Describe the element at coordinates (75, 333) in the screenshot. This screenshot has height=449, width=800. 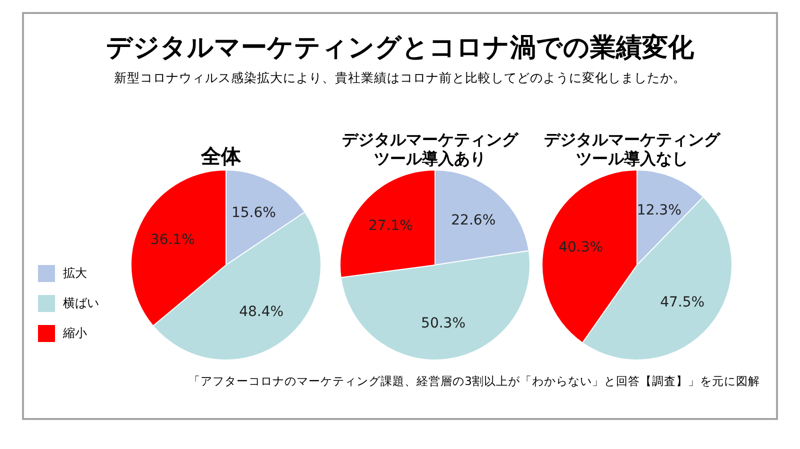
I see `legend-label: 縮小` at that location.